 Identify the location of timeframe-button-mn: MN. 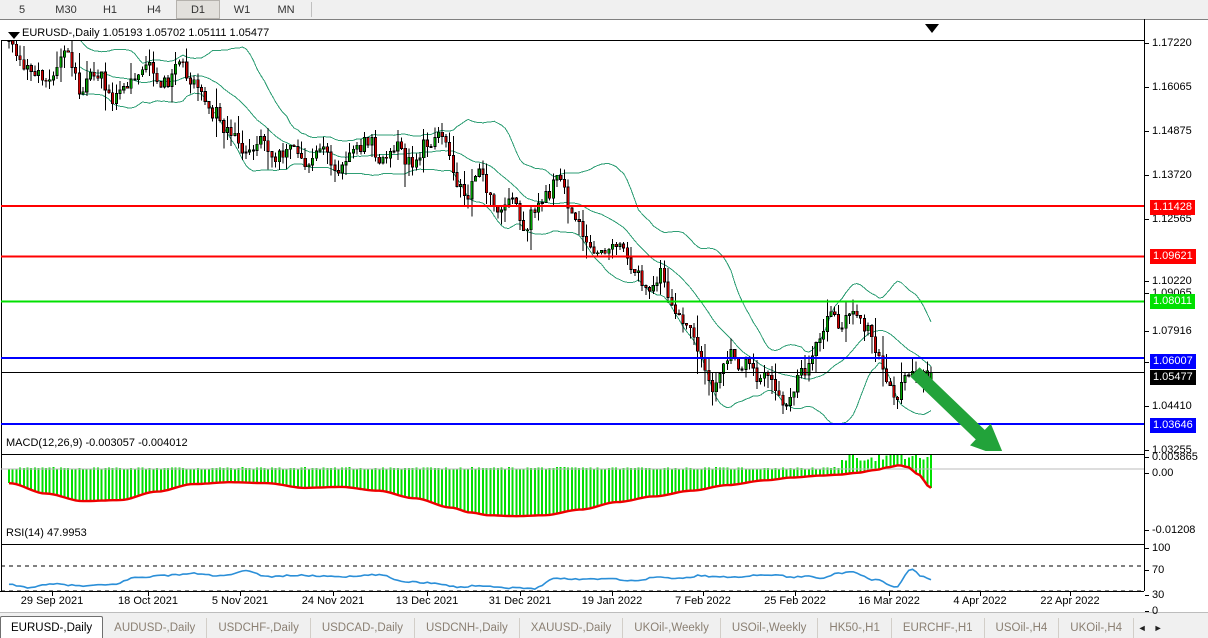
(286, 9).